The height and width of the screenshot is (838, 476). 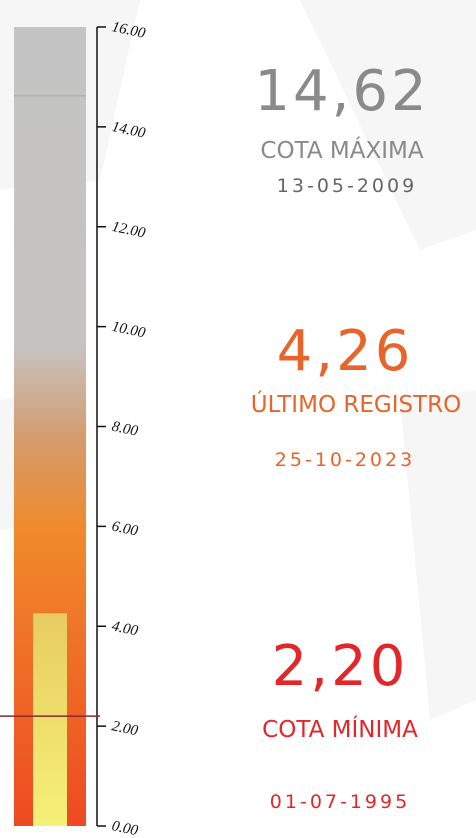 I want to click on value-label: 14,62, so click(x=341, y=91).